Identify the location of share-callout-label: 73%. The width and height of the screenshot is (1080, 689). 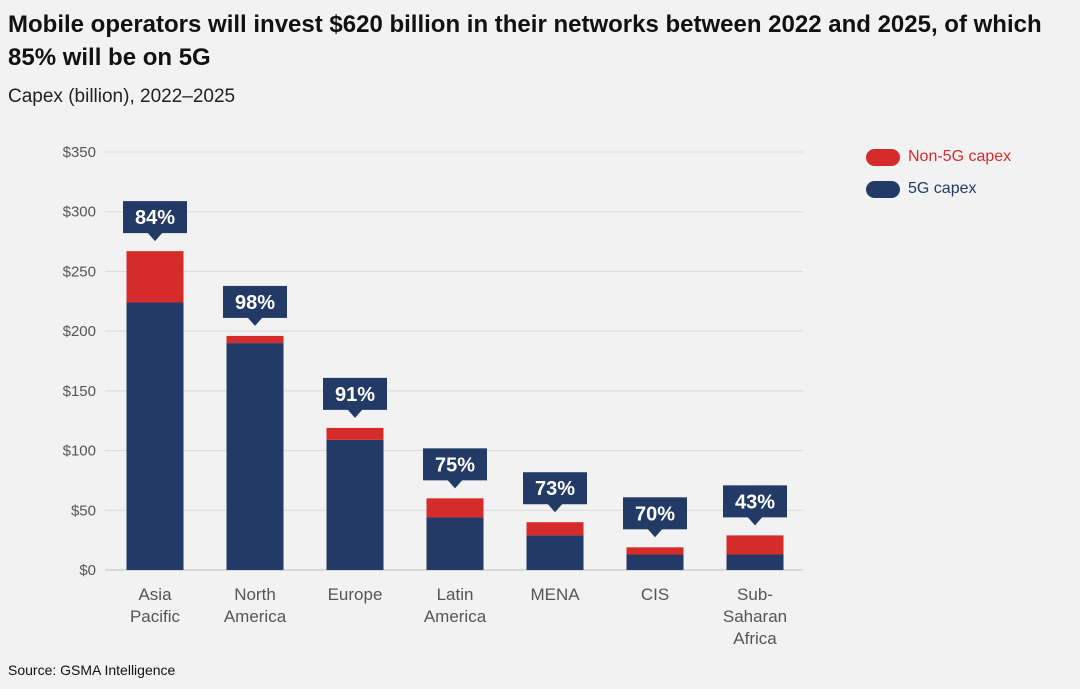
(555, 489).